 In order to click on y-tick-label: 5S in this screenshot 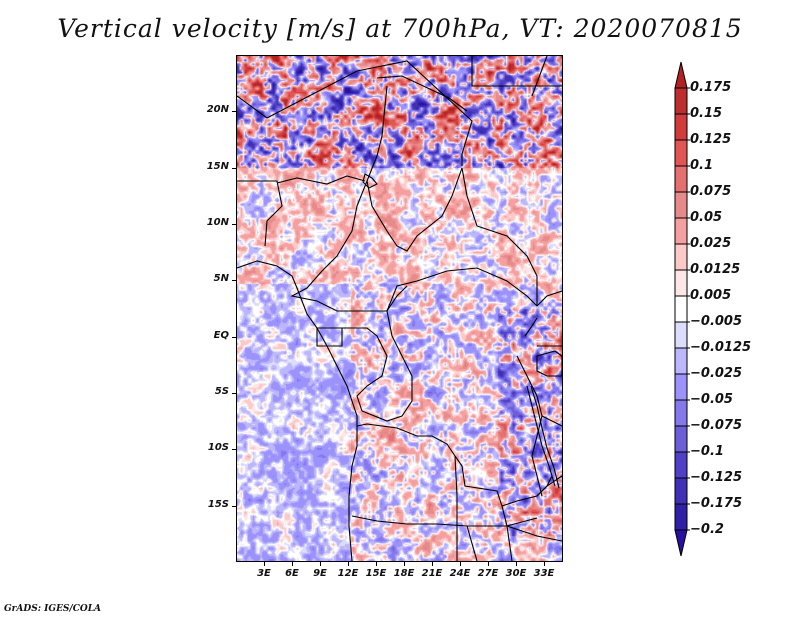, I will do `click(221, 391)`.